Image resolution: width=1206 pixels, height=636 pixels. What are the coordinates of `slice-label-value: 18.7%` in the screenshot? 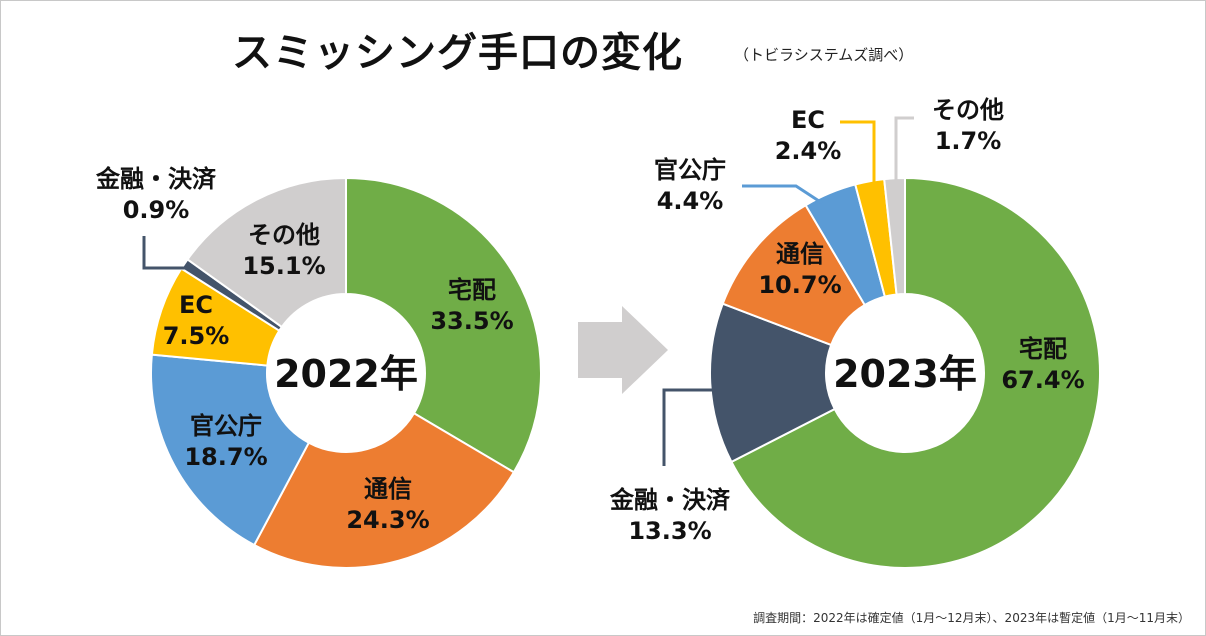 It's located at (225, 457).